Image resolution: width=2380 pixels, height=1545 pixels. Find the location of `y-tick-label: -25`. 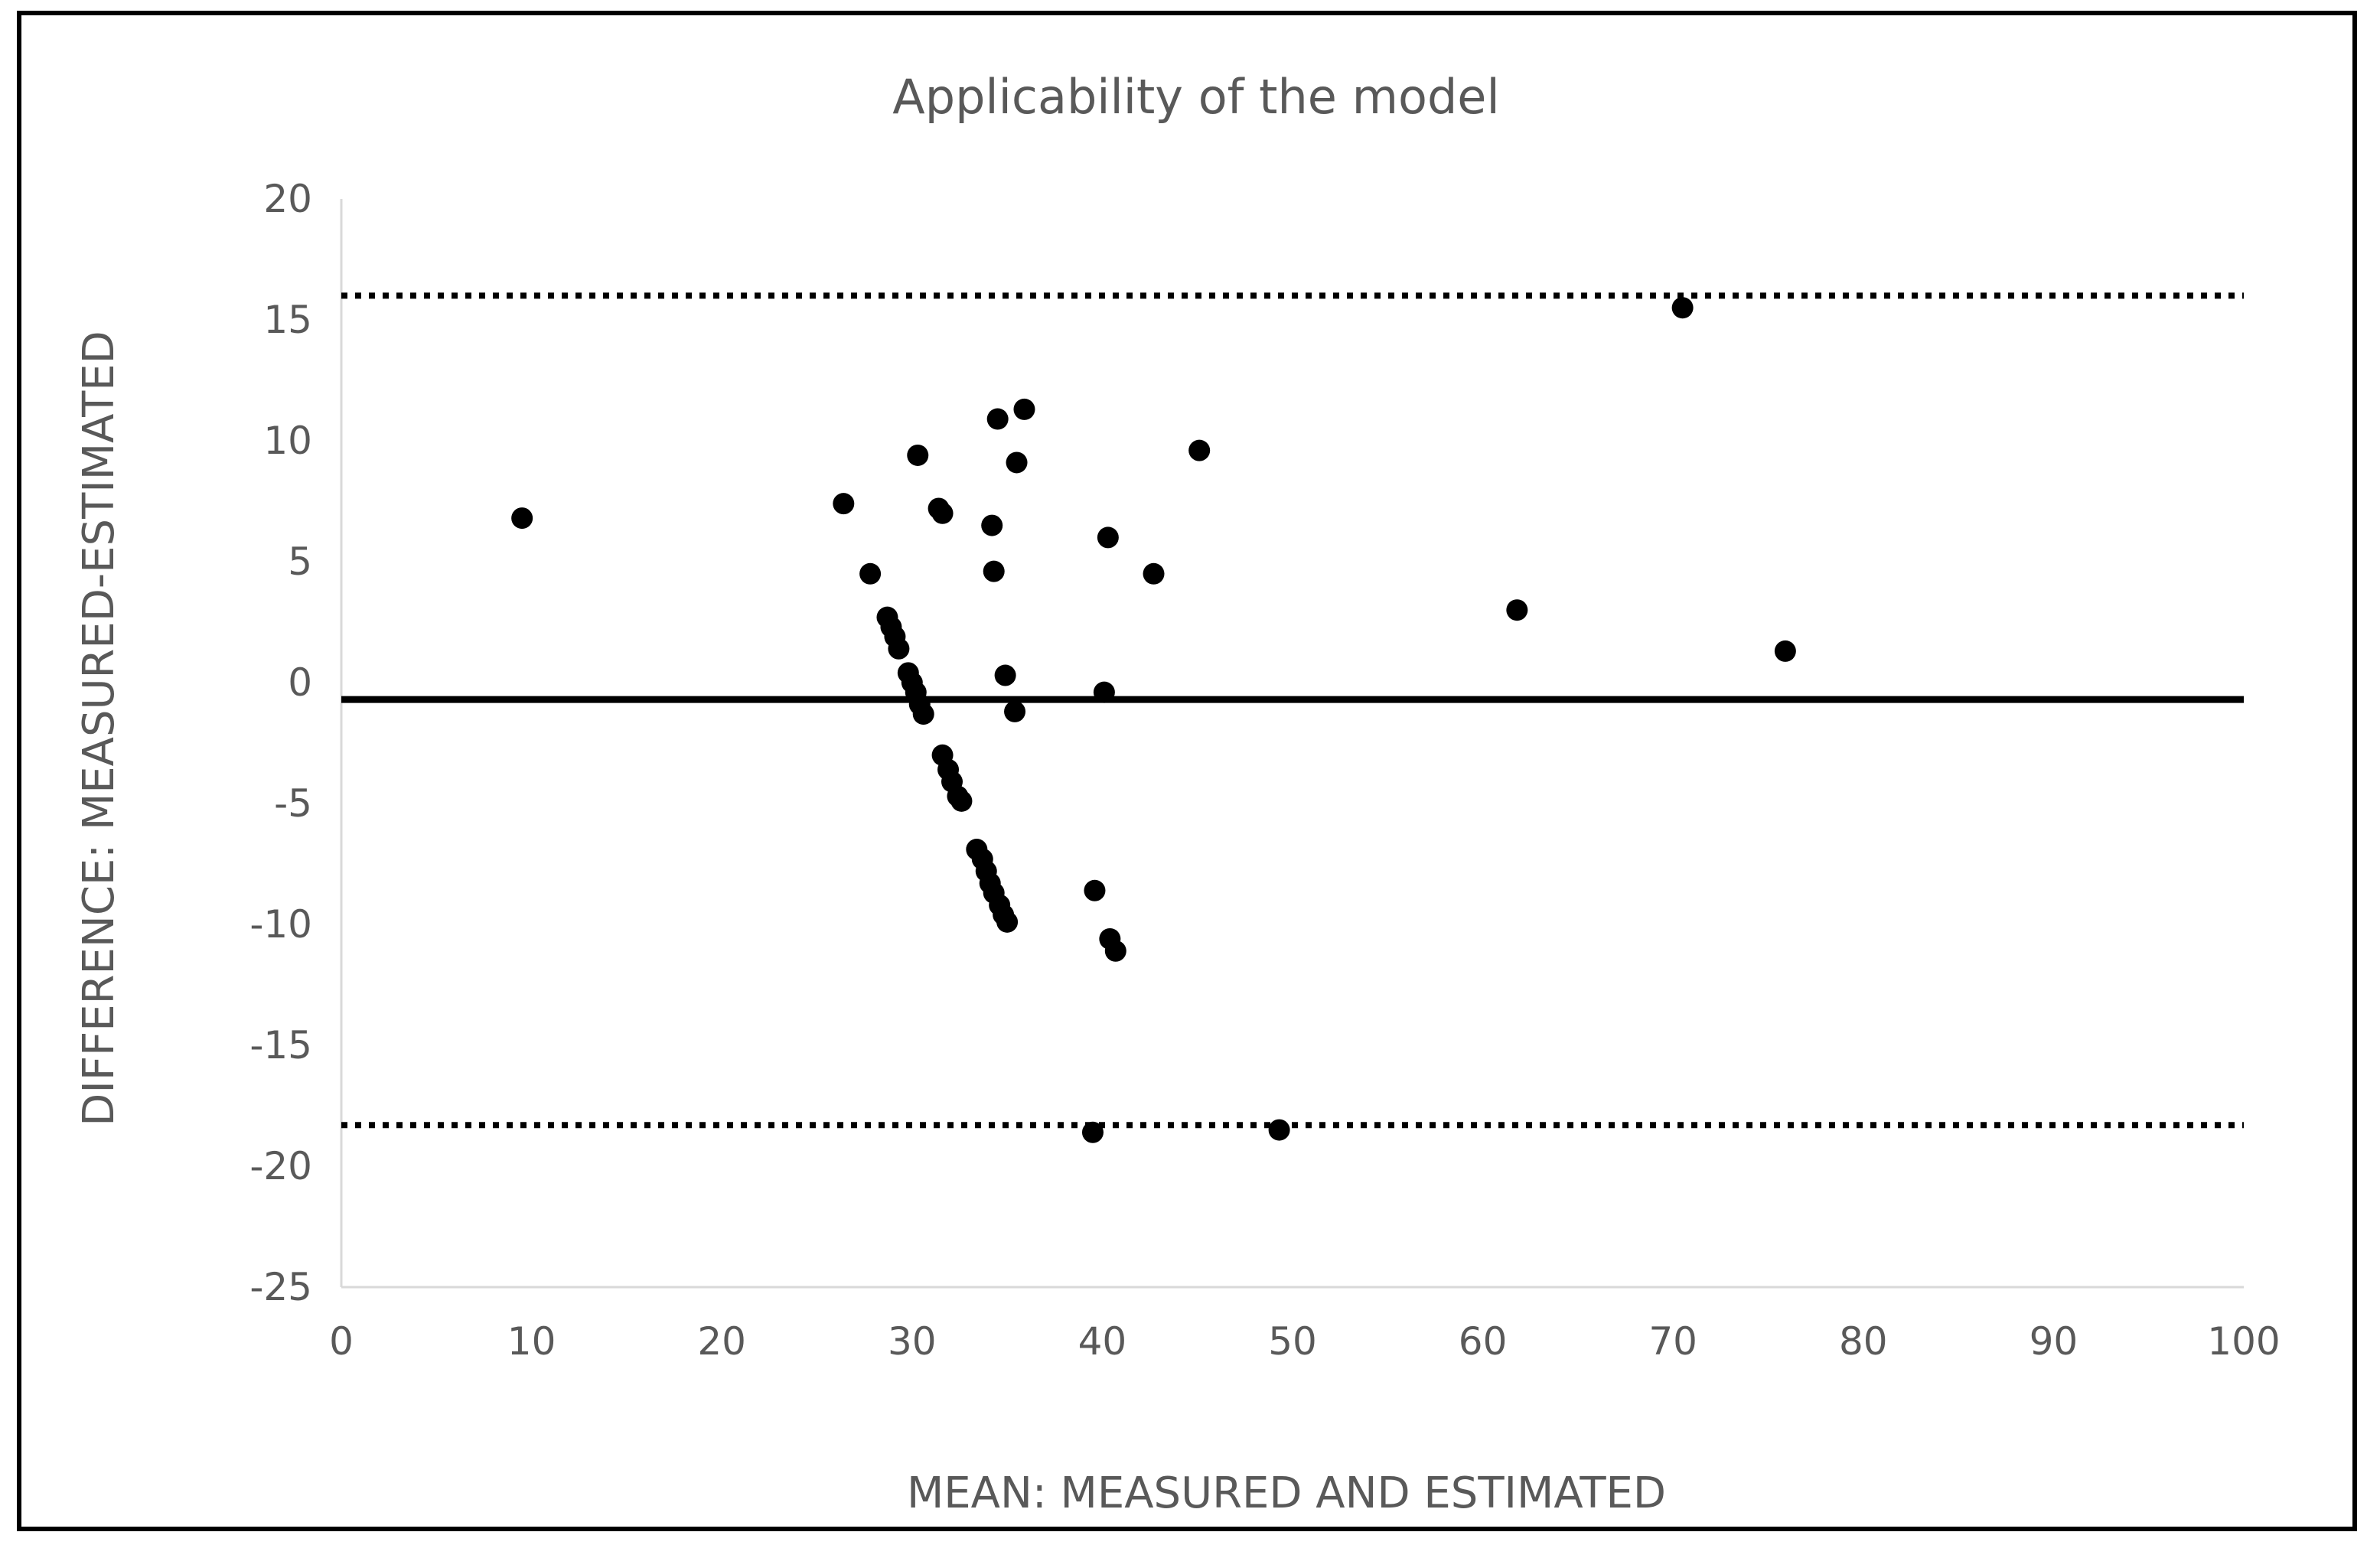

y-tick-label: -25 is located at coordinates (280, 1287).